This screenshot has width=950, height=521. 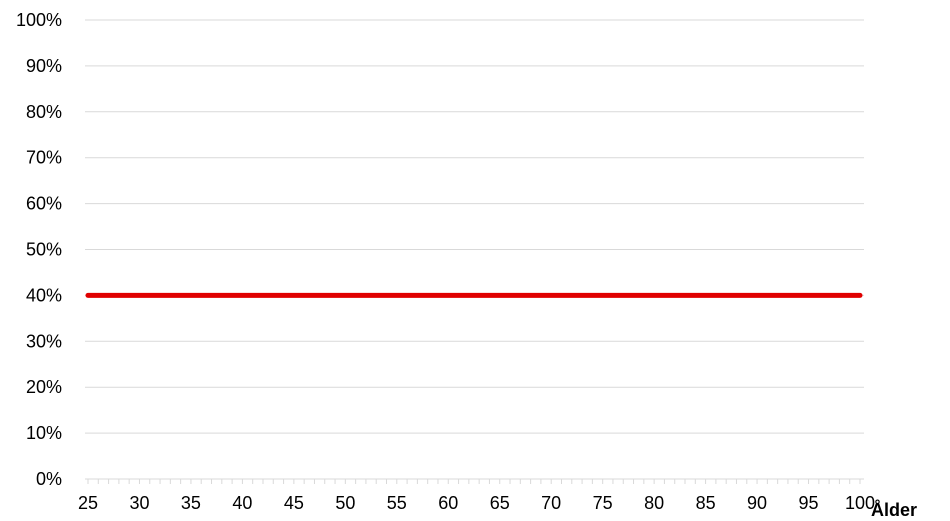 I want to click on x-tick-label: 80, so click(x=654, y=503).